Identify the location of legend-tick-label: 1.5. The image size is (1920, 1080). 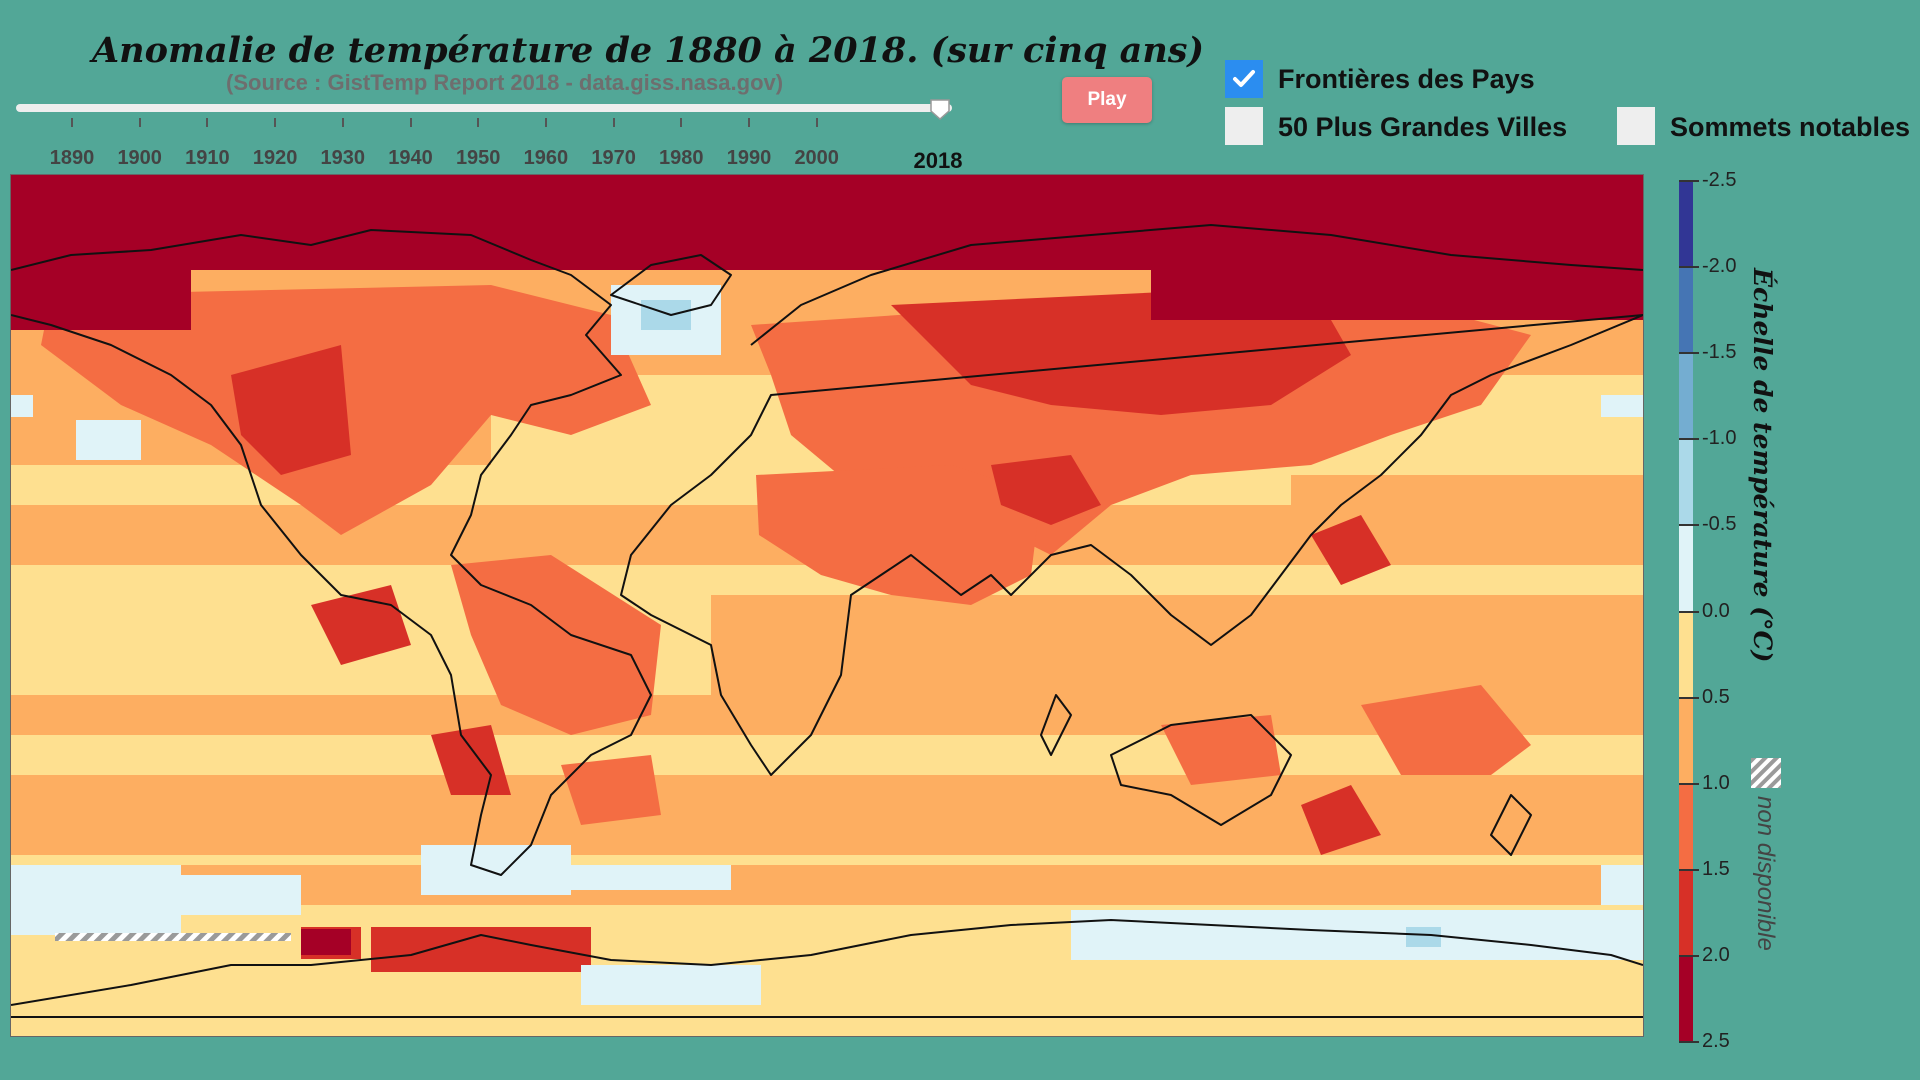
(1716, 868).